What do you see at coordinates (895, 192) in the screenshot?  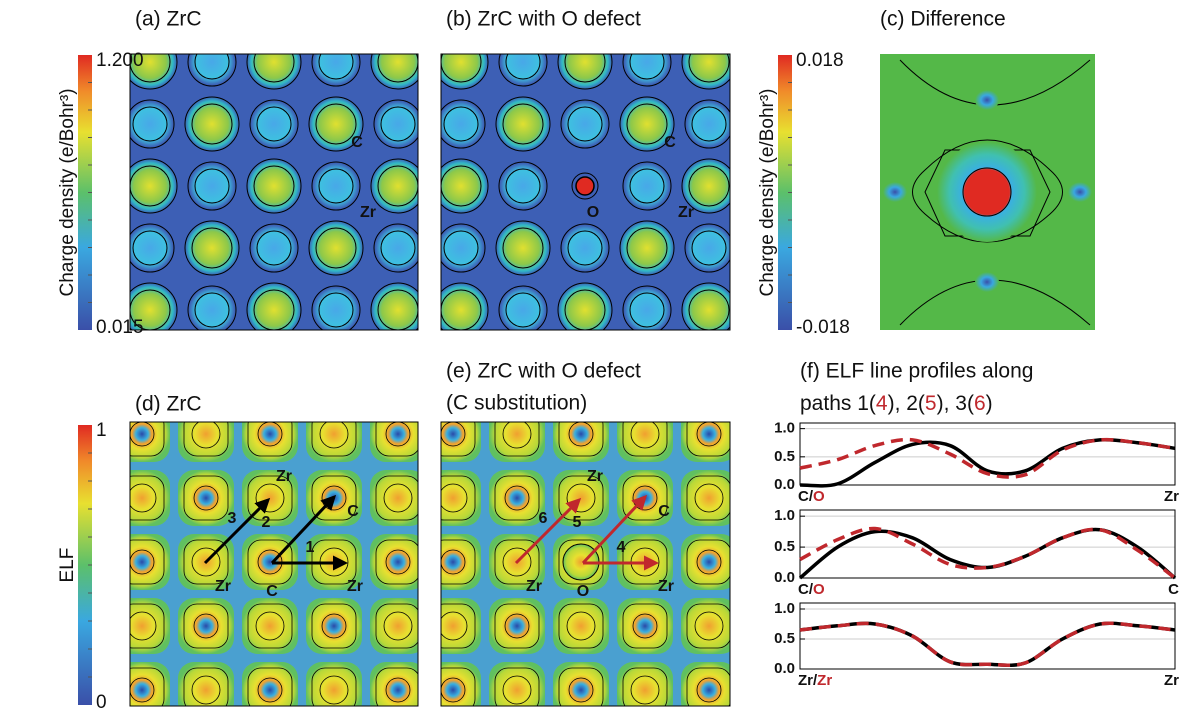 I see `blob` at bounding box center [895, 192].